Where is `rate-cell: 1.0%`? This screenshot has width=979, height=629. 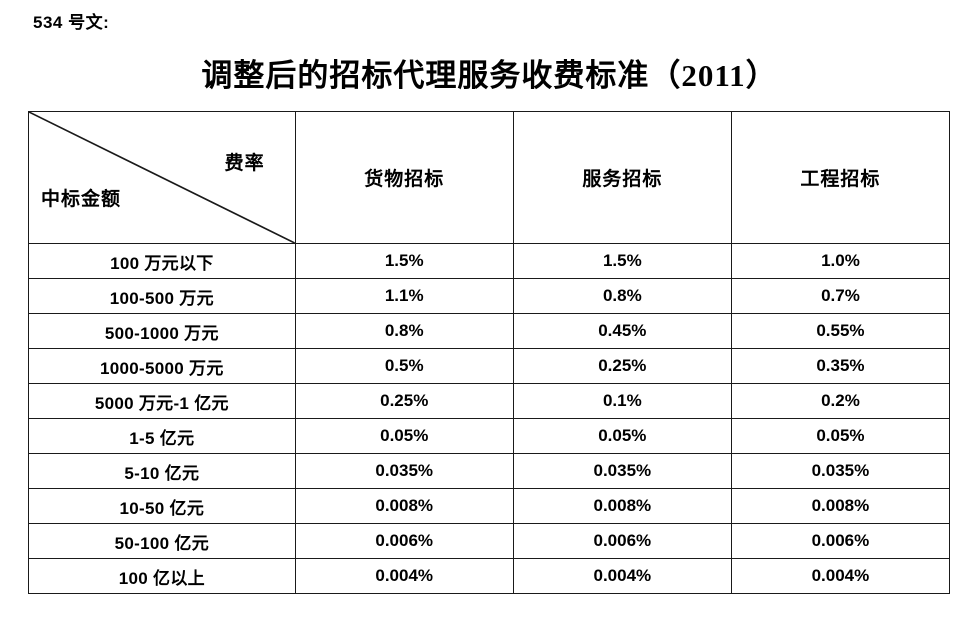
rate-cell: 1.0% is located at coordinates (840, 261).